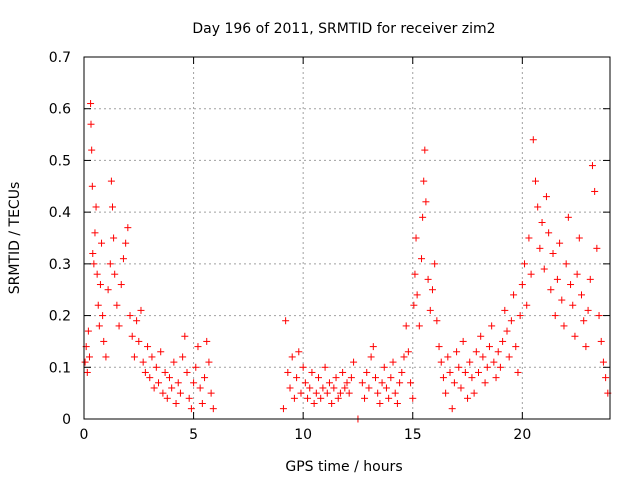  What do you see at coordinates (60, 161) in the screenshot?
I see `y-tick-label: 0.5` at bounding box center [60, 161].